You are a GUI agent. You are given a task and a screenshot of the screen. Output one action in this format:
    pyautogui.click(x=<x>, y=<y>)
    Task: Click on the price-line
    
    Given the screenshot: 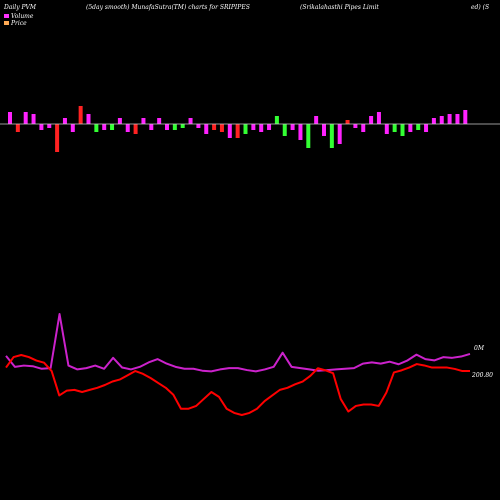 What is the action you would take?
    pyautogui.click(x=237, y=385)
    